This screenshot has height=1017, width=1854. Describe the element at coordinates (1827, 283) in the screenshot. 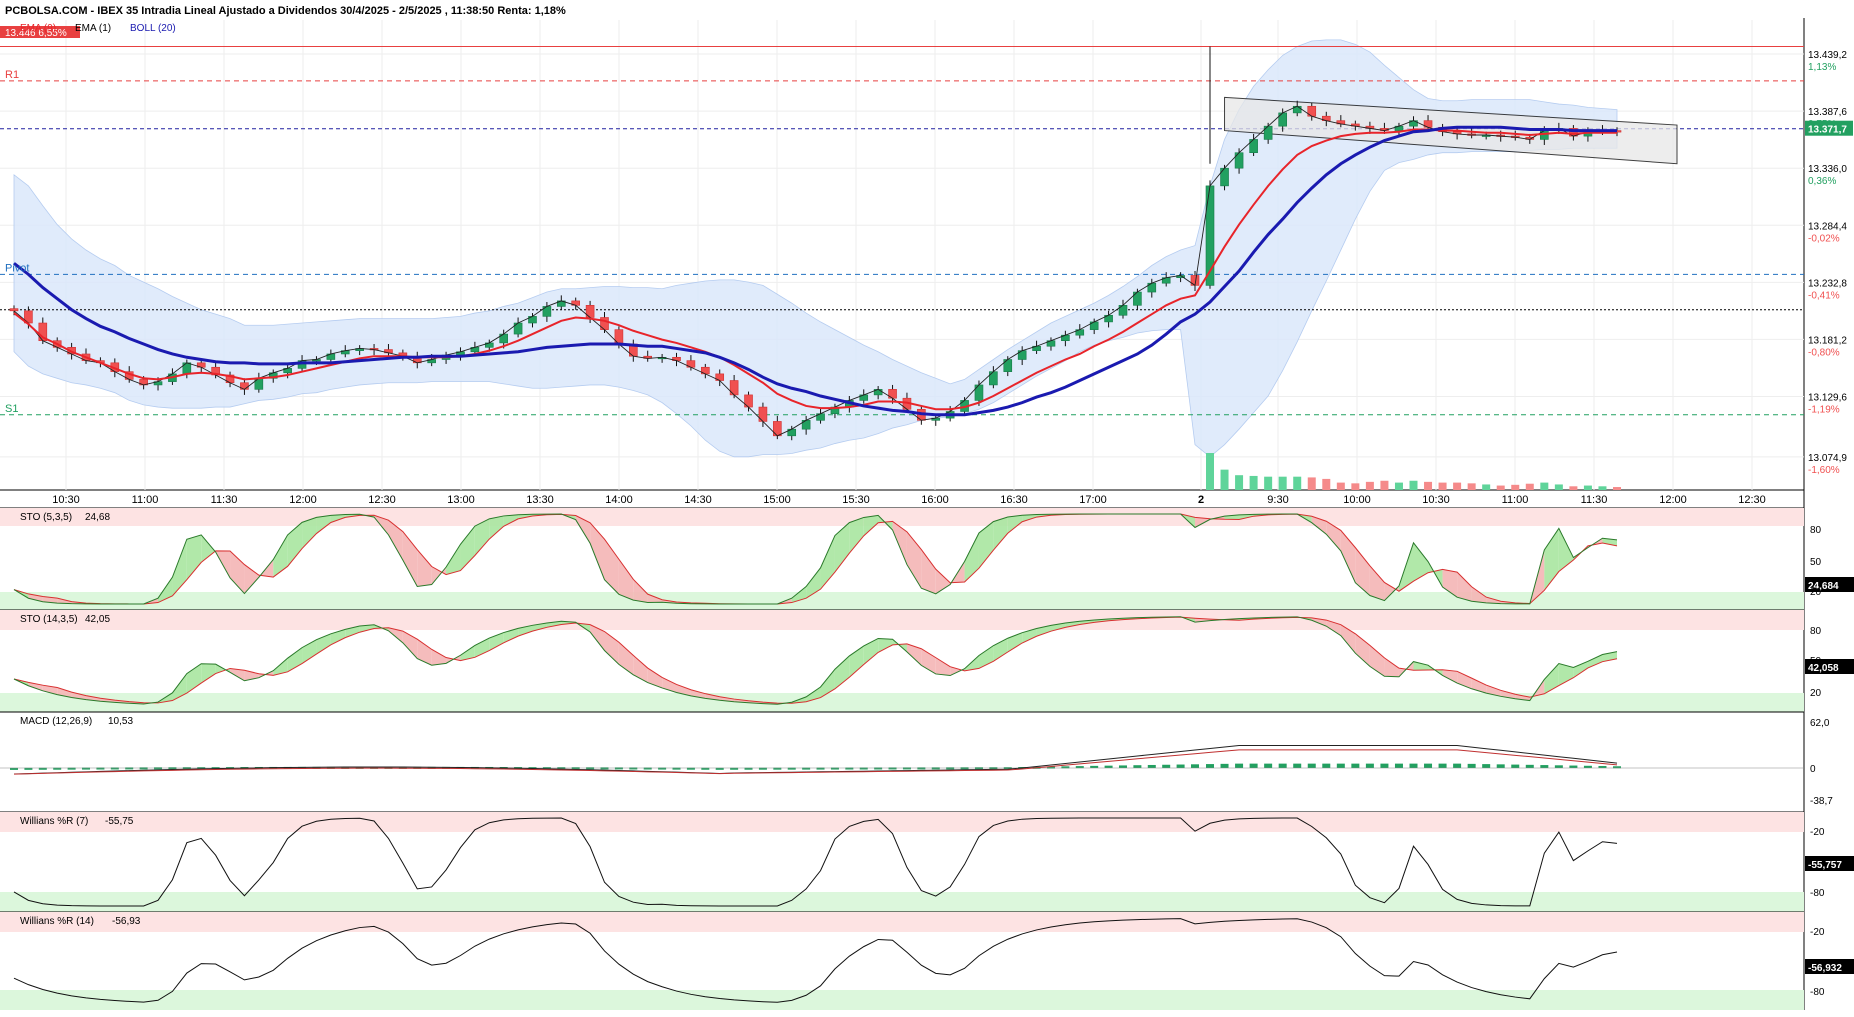

I see `y-tick-label: 13.232,8` at that location.